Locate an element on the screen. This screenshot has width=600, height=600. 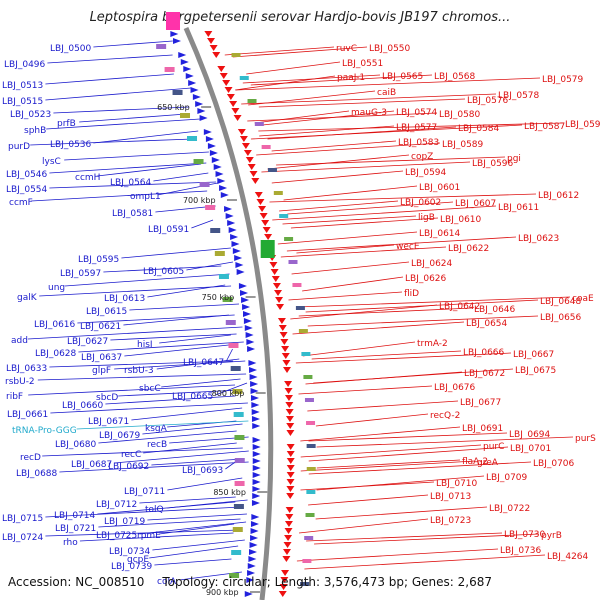
gene-label-right: mauG-3 is located at coordinates (369, 113).